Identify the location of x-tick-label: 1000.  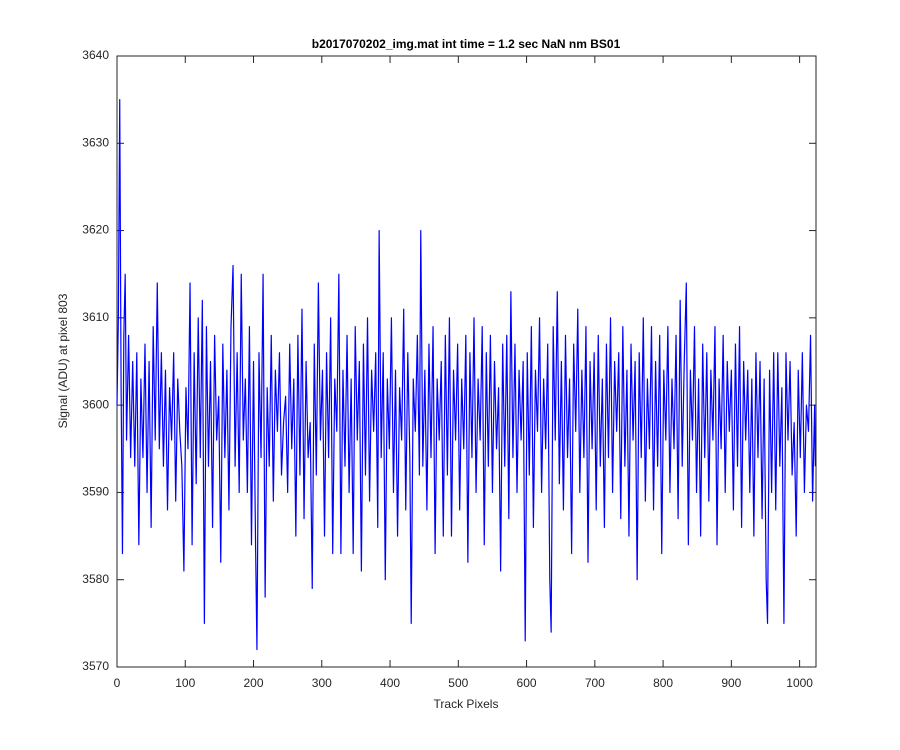
(799, 683).